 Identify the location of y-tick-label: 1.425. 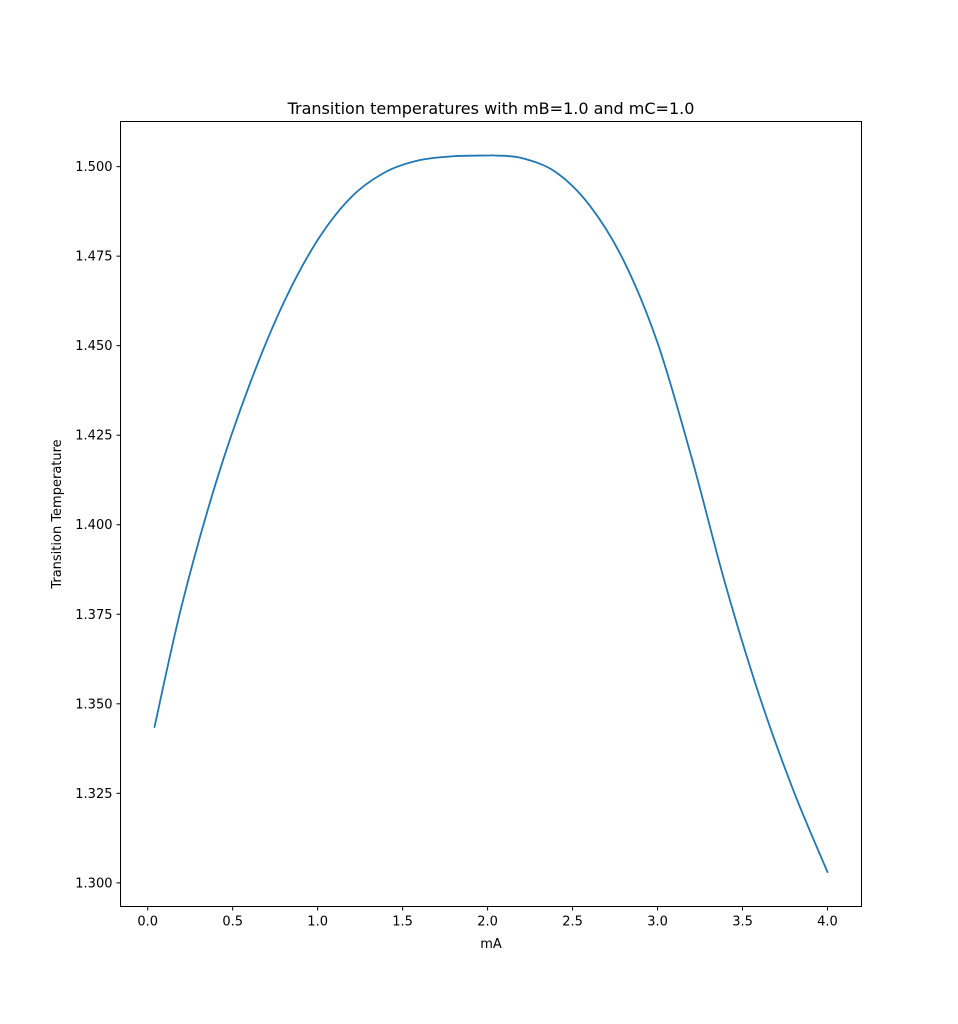
(93, 436).